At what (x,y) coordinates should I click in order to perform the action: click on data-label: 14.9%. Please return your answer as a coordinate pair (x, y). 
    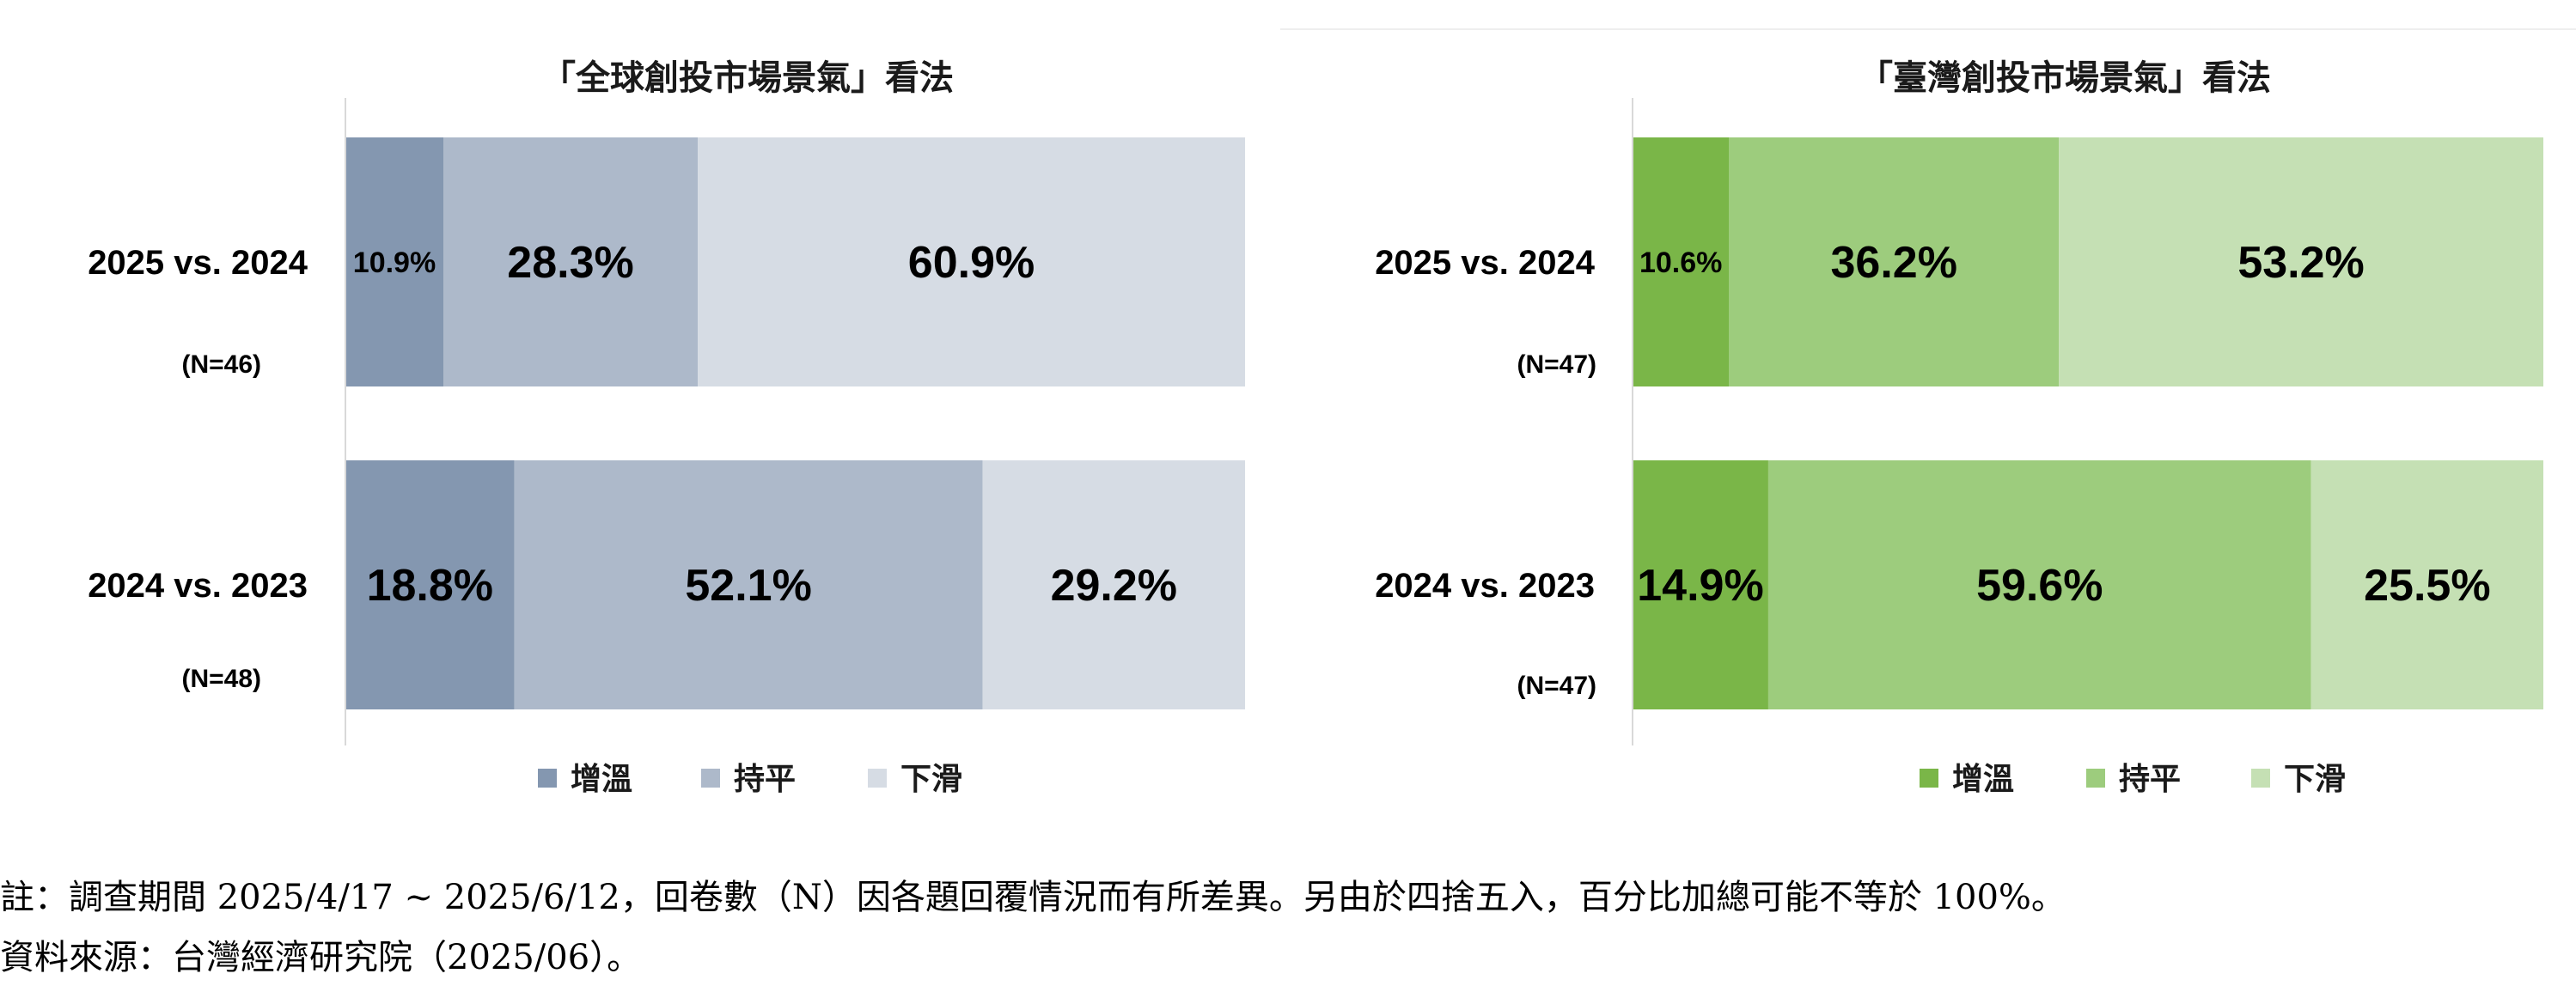
    Looking at the image, I should click on (1700, 586).